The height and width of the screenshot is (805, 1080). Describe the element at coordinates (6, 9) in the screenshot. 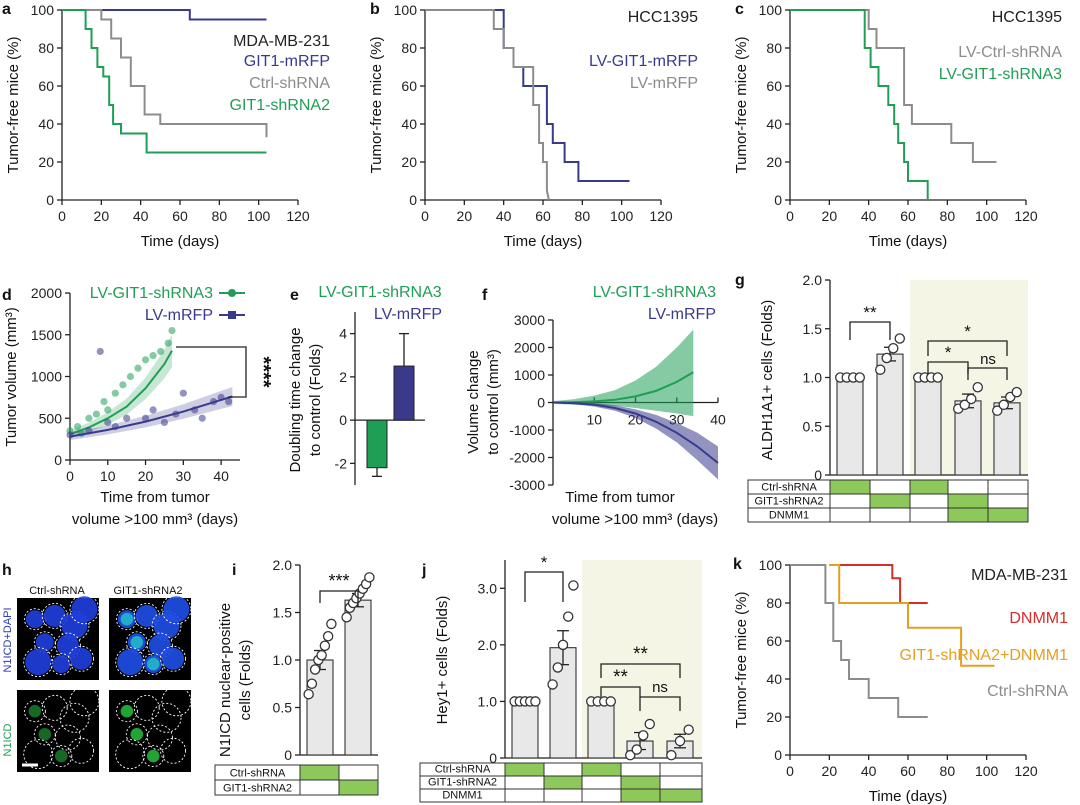

I see `panel-label-a: a` at that location.